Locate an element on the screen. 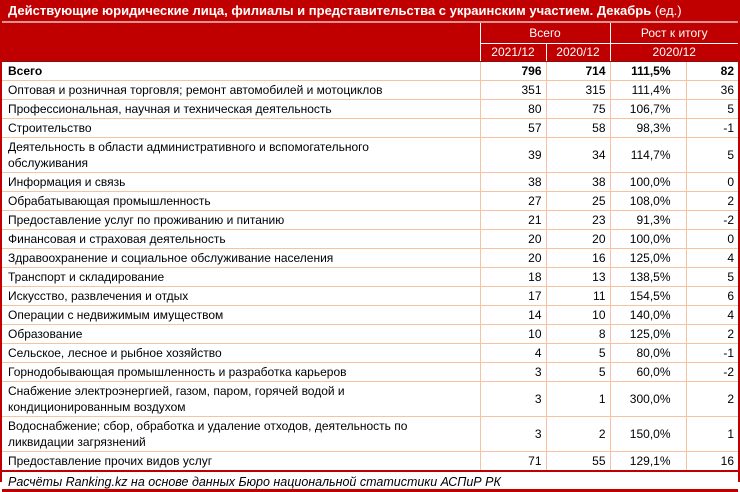  subcol-growth-2020-12: 2020/12 is located at coordinates (673, 52).